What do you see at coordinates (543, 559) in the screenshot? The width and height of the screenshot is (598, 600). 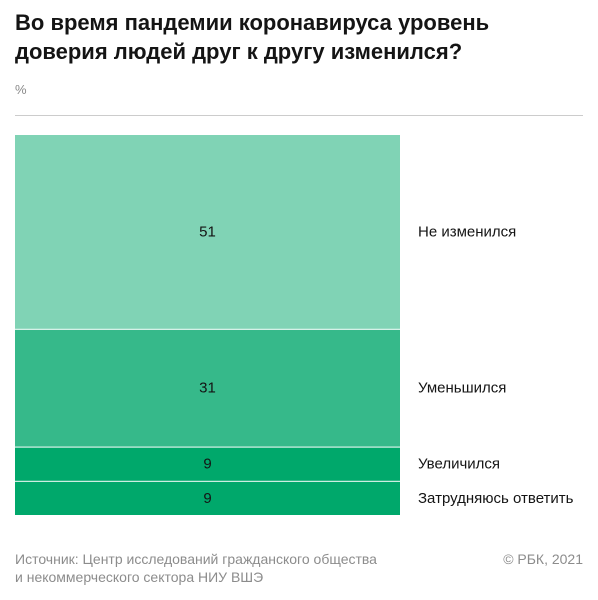 I see `copyright: © РБК, 2021` at bounding box center [543, 559].